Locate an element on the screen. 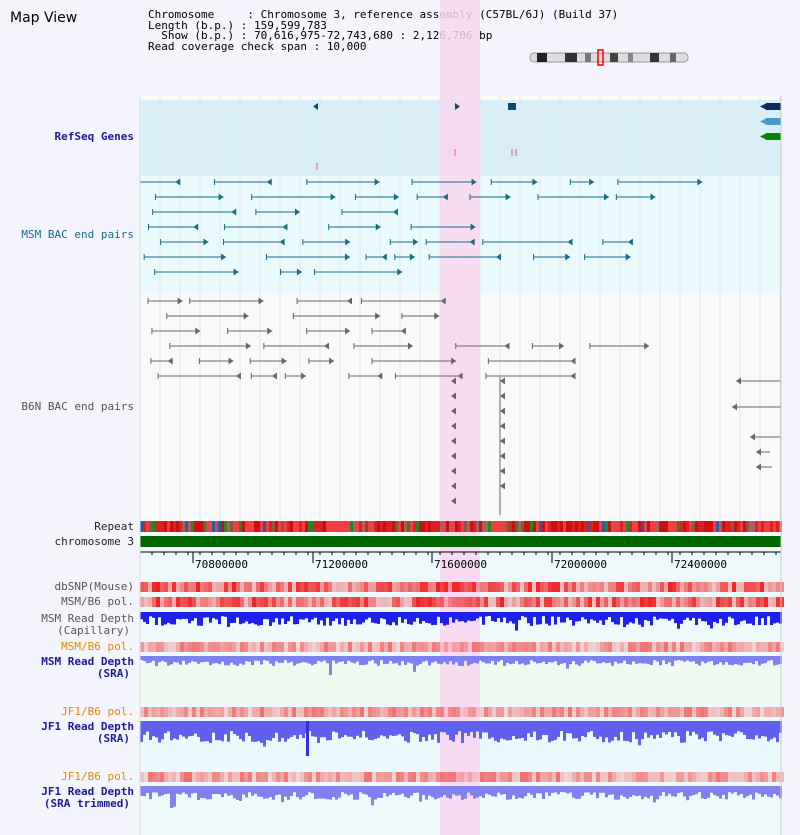 The width and height of the screenshot is (800, 835). refseq-track-label: RefSeq Genes is located at coordinates (94, 136).